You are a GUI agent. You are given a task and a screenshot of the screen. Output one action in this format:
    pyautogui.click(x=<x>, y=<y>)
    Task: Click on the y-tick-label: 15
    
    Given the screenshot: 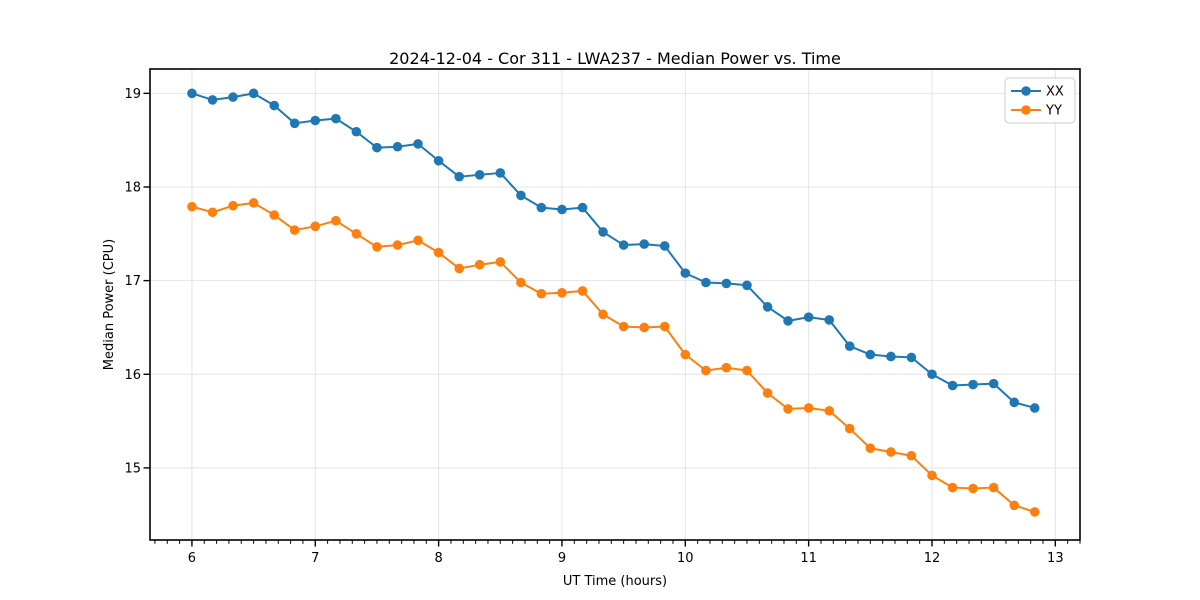 What is the action you would take?
    pyautogui.click(x=132, y=468)
    